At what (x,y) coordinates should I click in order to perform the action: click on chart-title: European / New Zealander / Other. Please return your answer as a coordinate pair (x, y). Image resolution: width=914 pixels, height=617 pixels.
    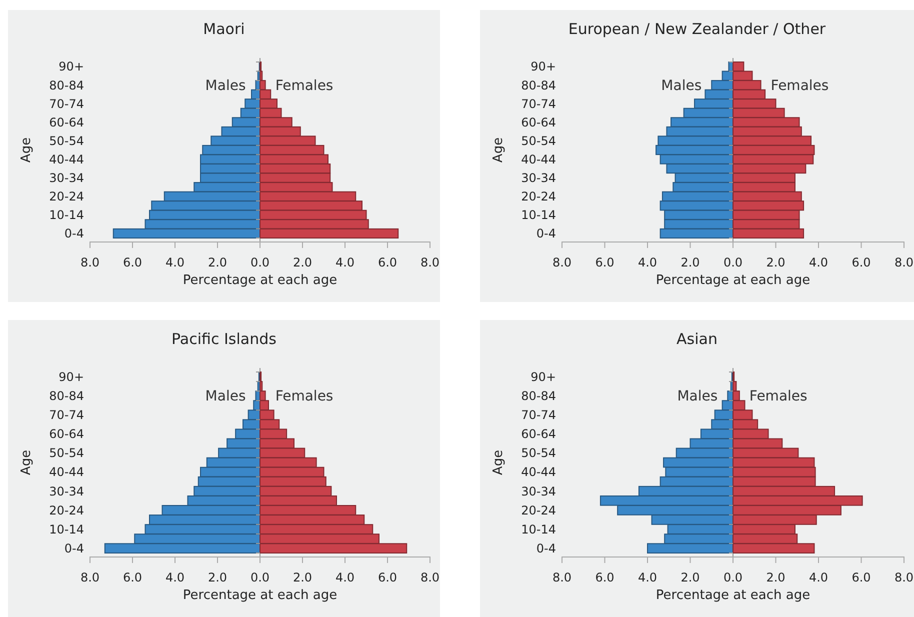
    Looking at the image, I should click on (697, 29).